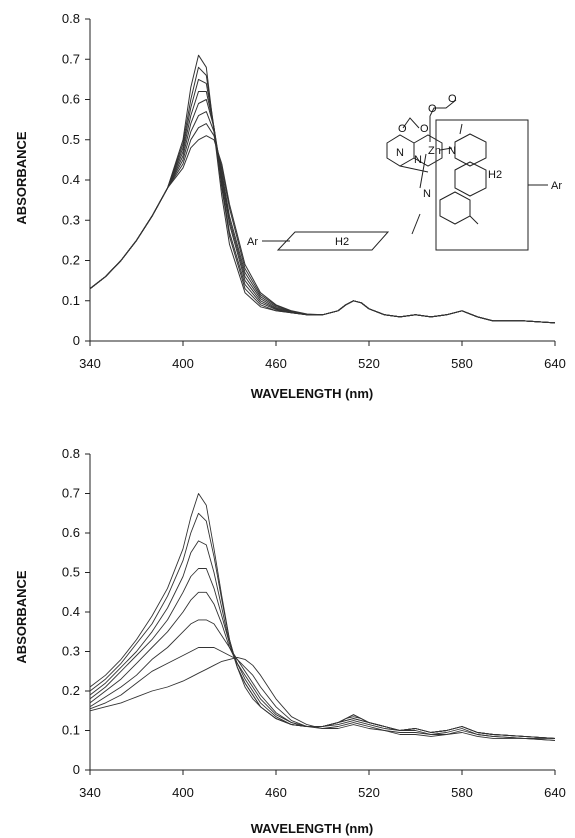  What do you see at coordinates (71, 139) in the screenshot?
I see `top-y-tick-label: 0.5` at bounding box center [71, 139].